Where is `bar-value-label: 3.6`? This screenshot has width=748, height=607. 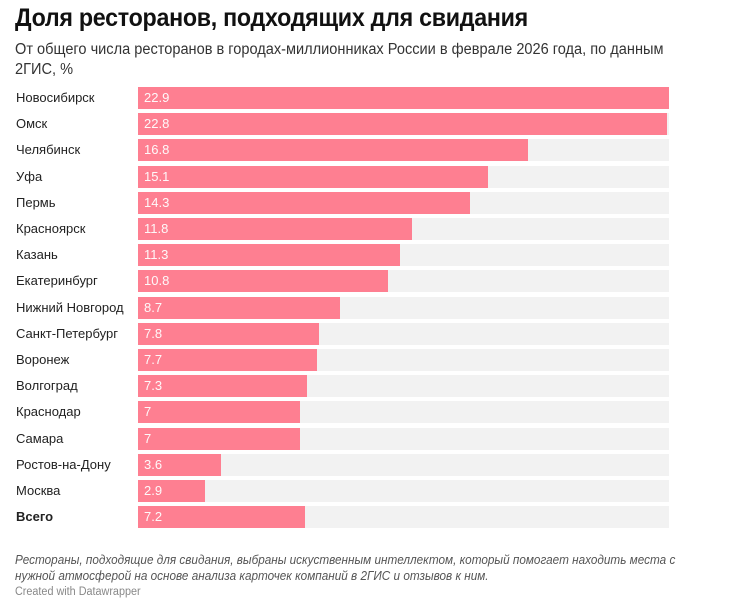 bar-value-label: 3.6 is located at coordinates (153, 464).